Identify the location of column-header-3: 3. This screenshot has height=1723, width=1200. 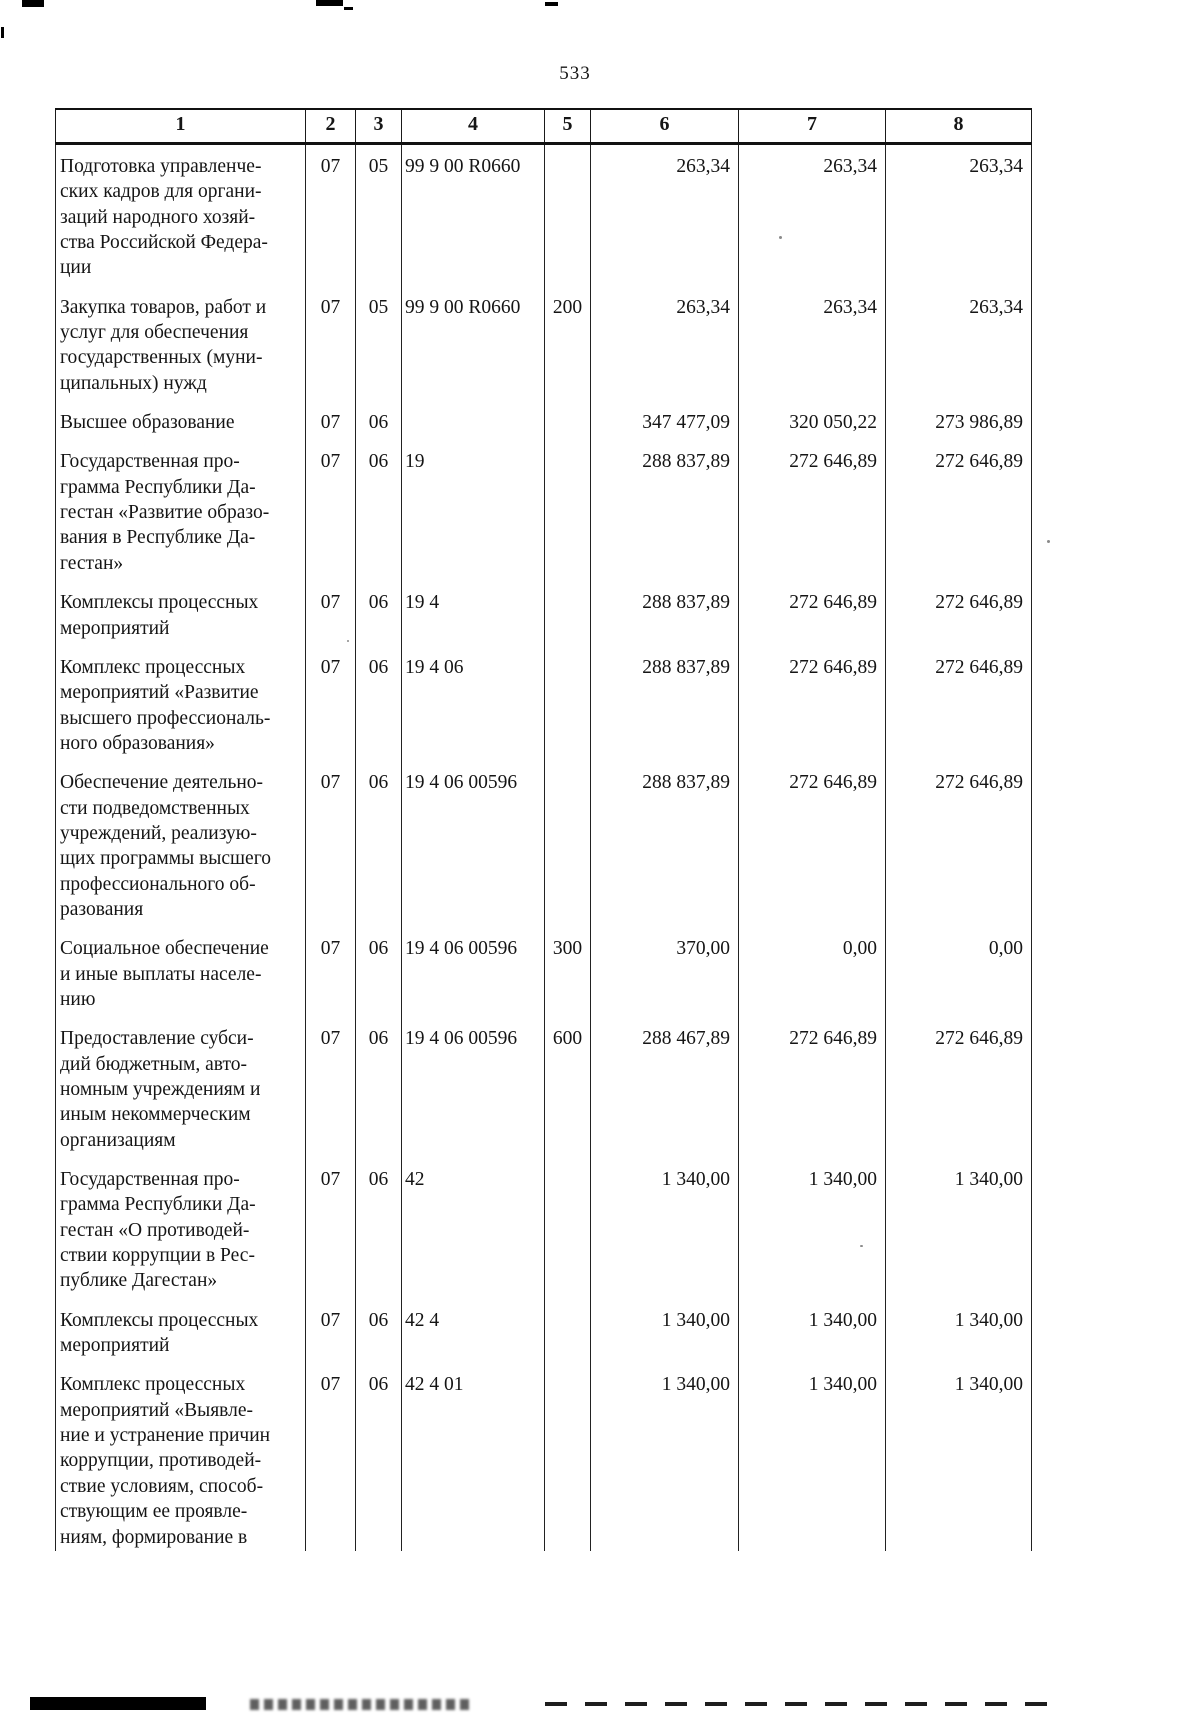
(378, 126).